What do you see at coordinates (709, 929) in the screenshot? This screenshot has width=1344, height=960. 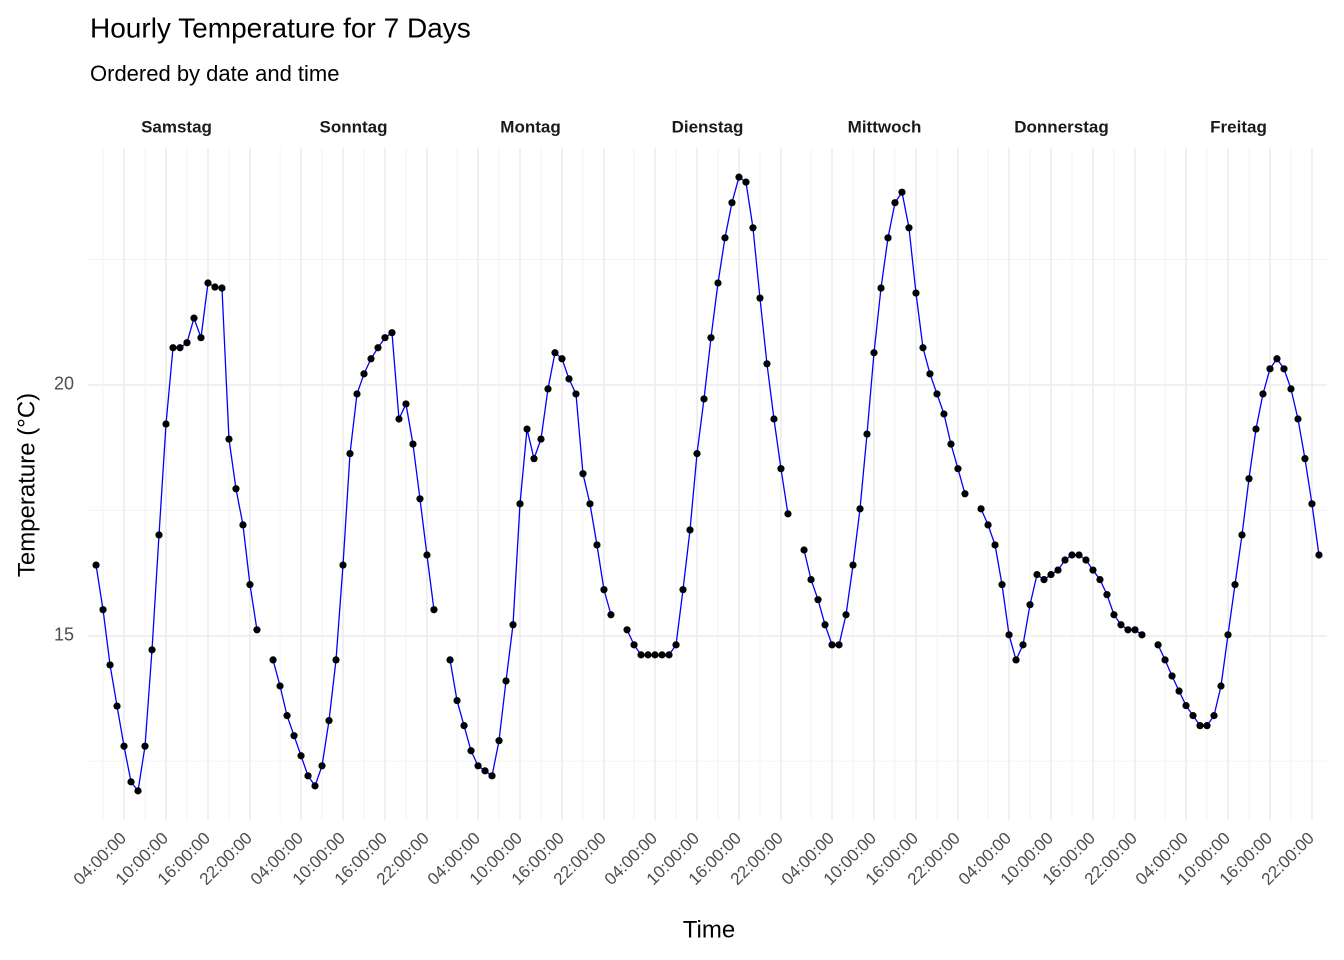 I see `x-axis-title: Time` at bounding box center [709, 929].